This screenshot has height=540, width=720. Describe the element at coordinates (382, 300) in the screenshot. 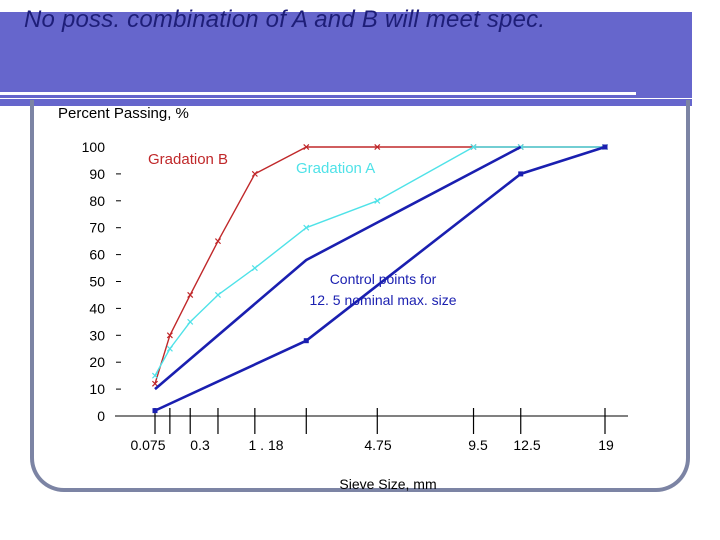

I see `annotation-nominal-size: 12. 5 nominal max. size` at that location.